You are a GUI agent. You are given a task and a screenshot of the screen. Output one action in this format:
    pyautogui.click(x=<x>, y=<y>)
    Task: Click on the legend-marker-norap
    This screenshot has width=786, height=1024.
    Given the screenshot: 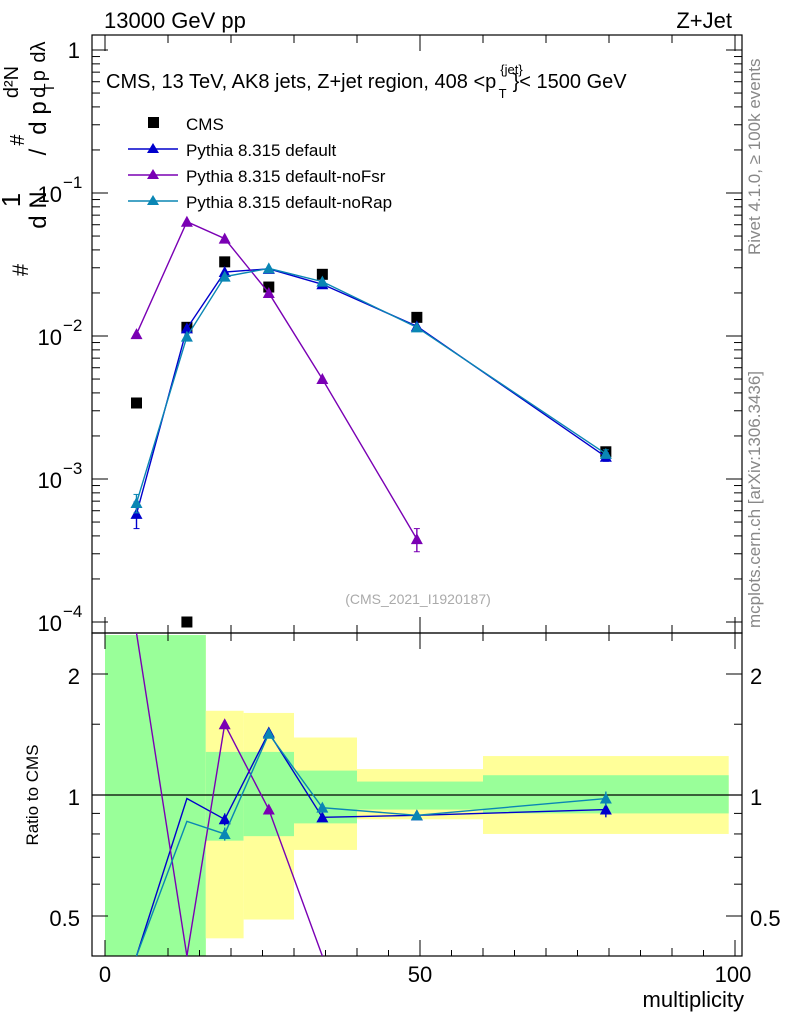 What is the action you would take?
    pyautogui.click(x=153, y=200)
    